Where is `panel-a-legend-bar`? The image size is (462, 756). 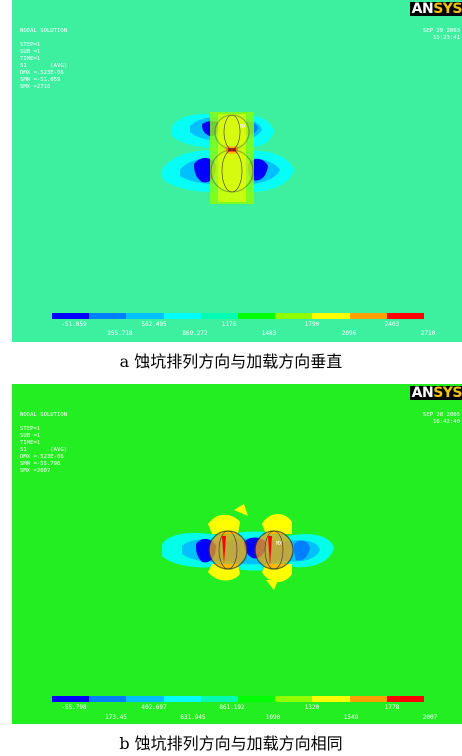
panel-a-legend-bar is located at coordinates (238, 316).